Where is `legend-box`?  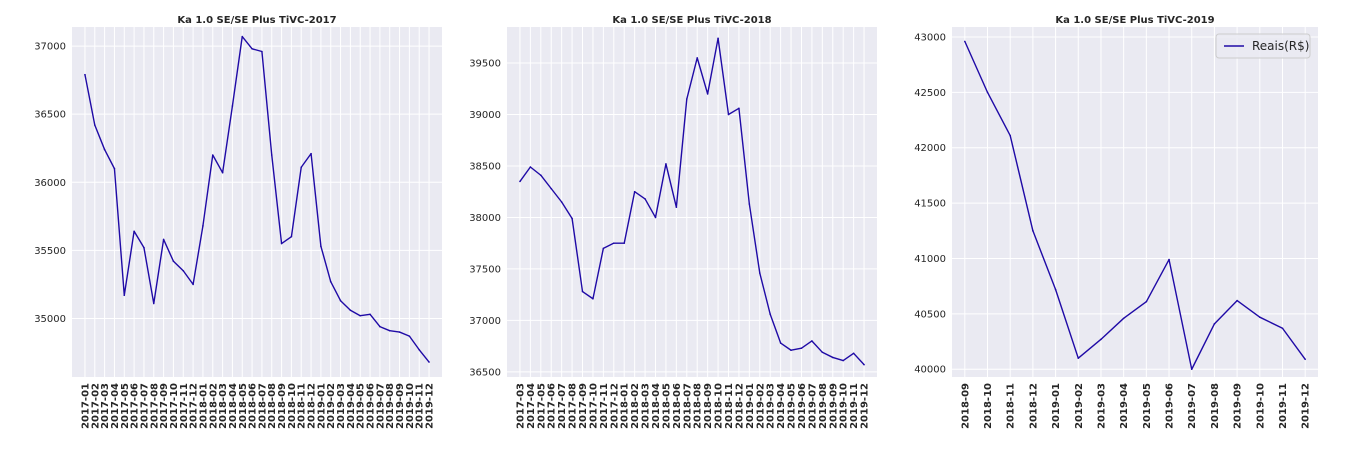 legend-box is located at coordinates (1263, 46).